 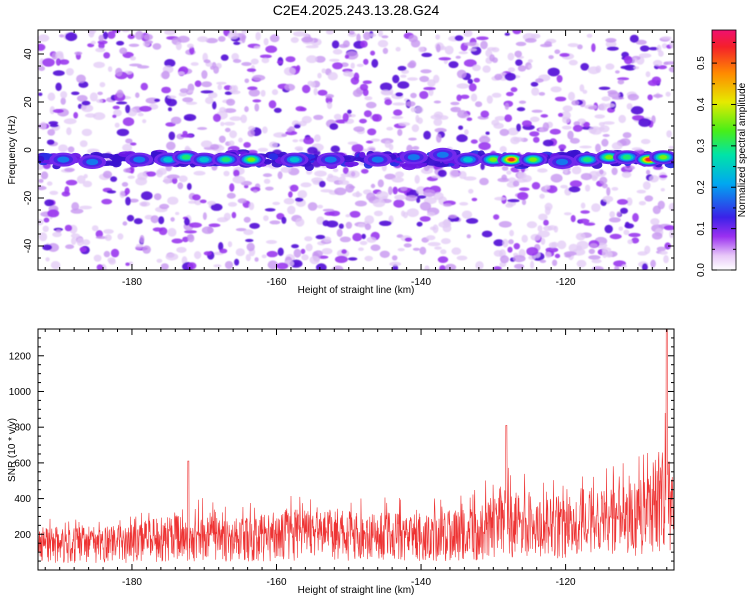 I want to click on y-tick-label: 400, so click(x=22, y=499).